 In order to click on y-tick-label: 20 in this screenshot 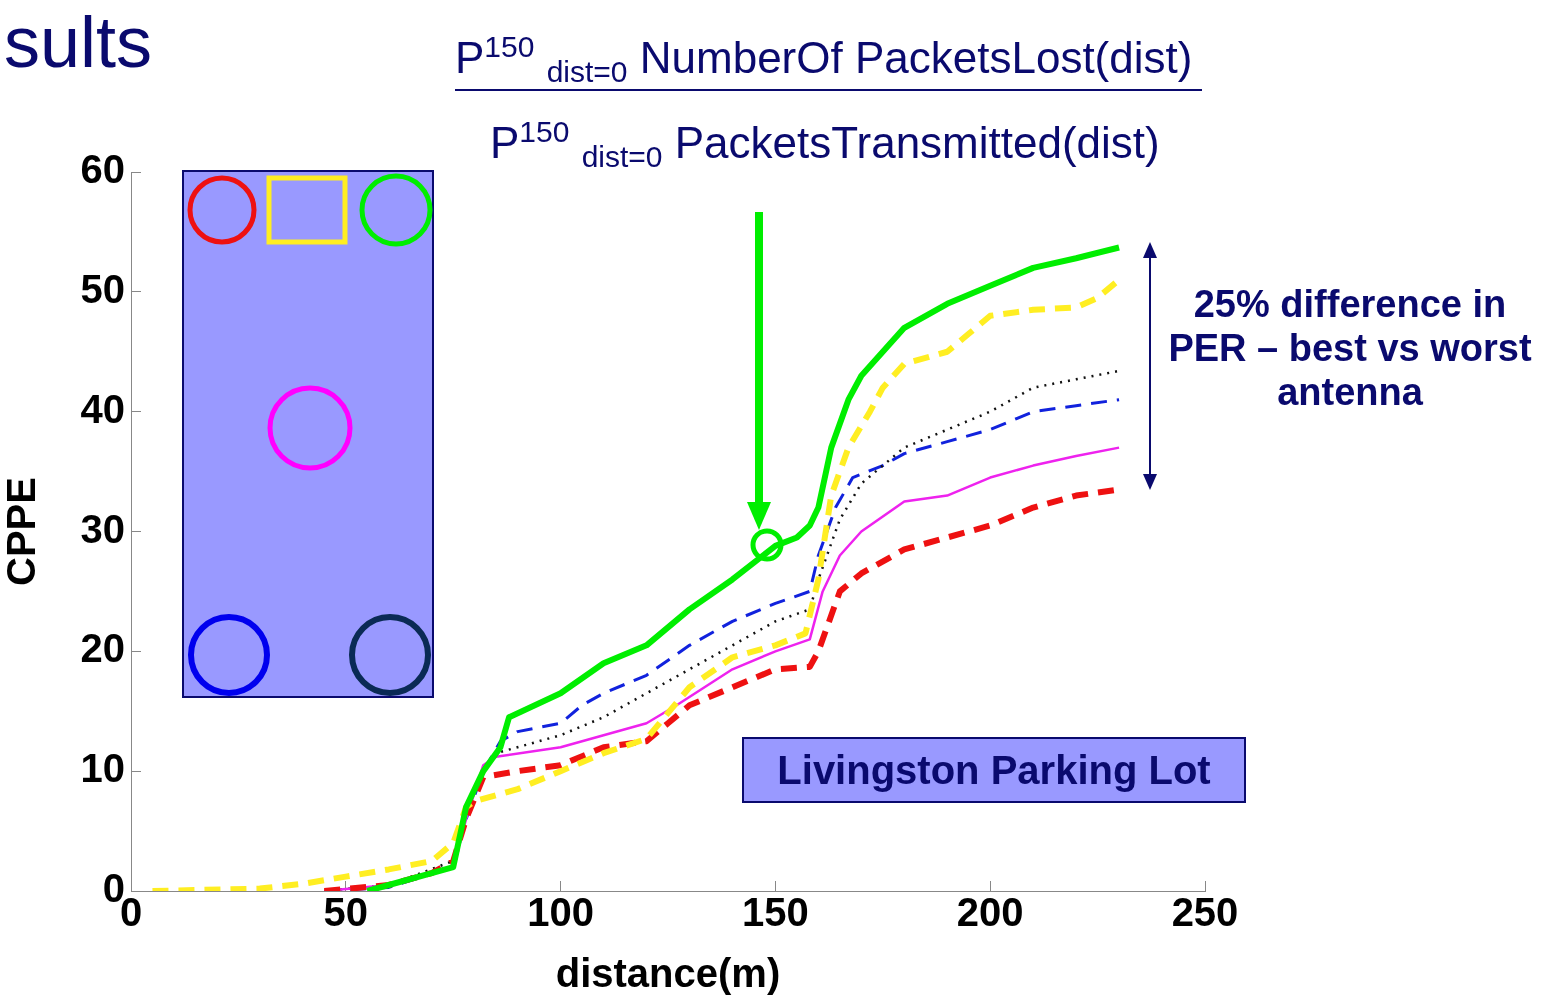, I will do `click(102, 648)`.